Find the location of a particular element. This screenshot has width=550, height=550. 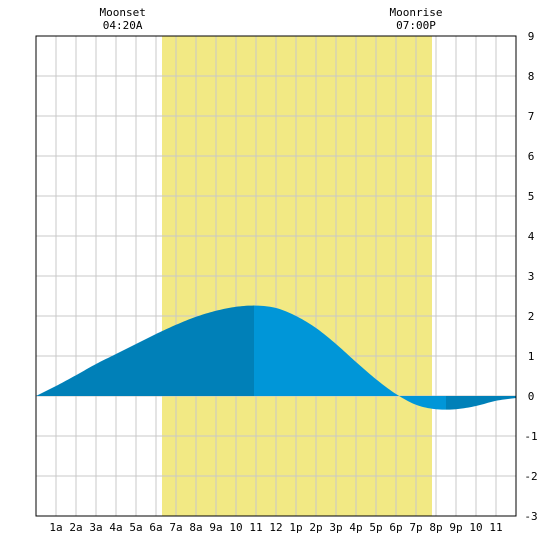

y-tick-label: 1 is located at coordinates (531, 356).